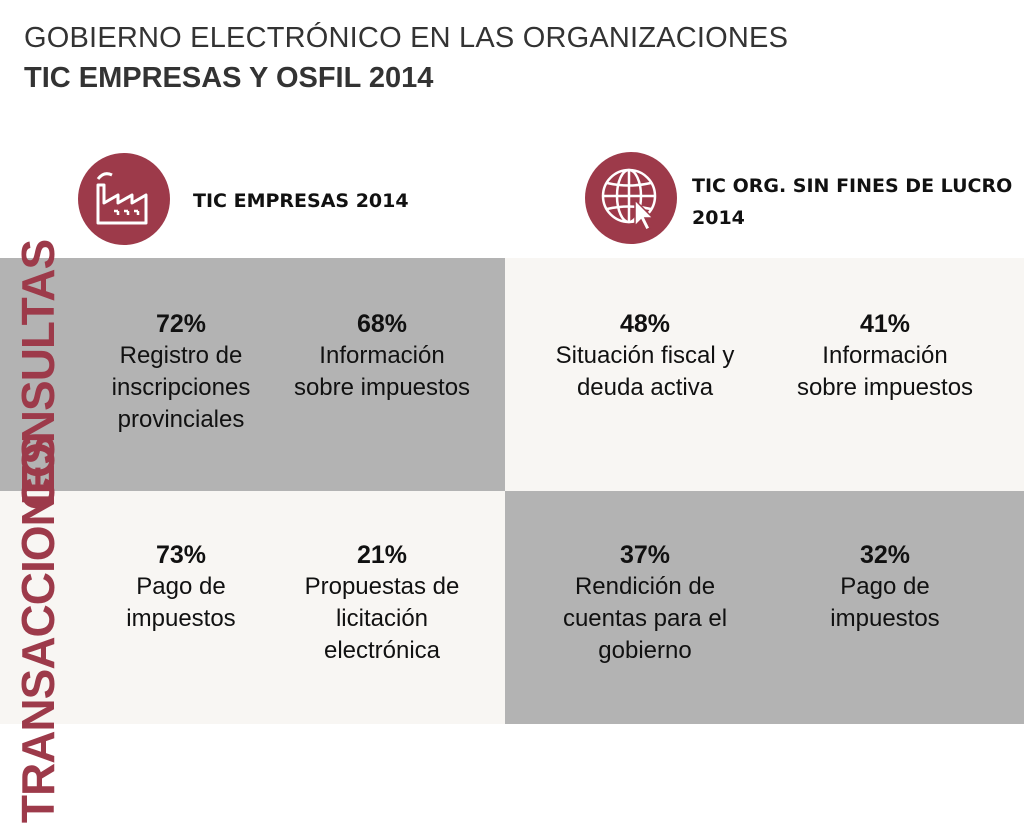 The image size is (1024, 823). Describe the element at coordinates (885, 587) in the screenshot. I see `stat-transacciones-4: 32% Pago de impuestos` at that location.